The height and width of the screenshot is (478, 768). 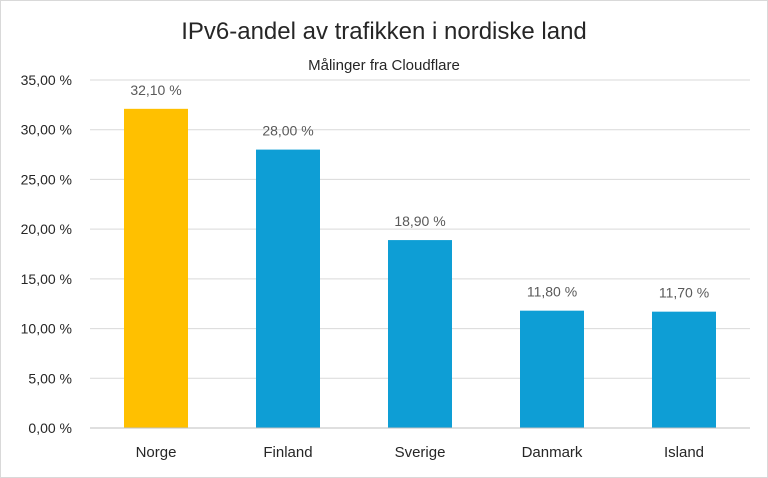 I want to click on y-tick-label: 25,00 %, so click(x=46, y=179).